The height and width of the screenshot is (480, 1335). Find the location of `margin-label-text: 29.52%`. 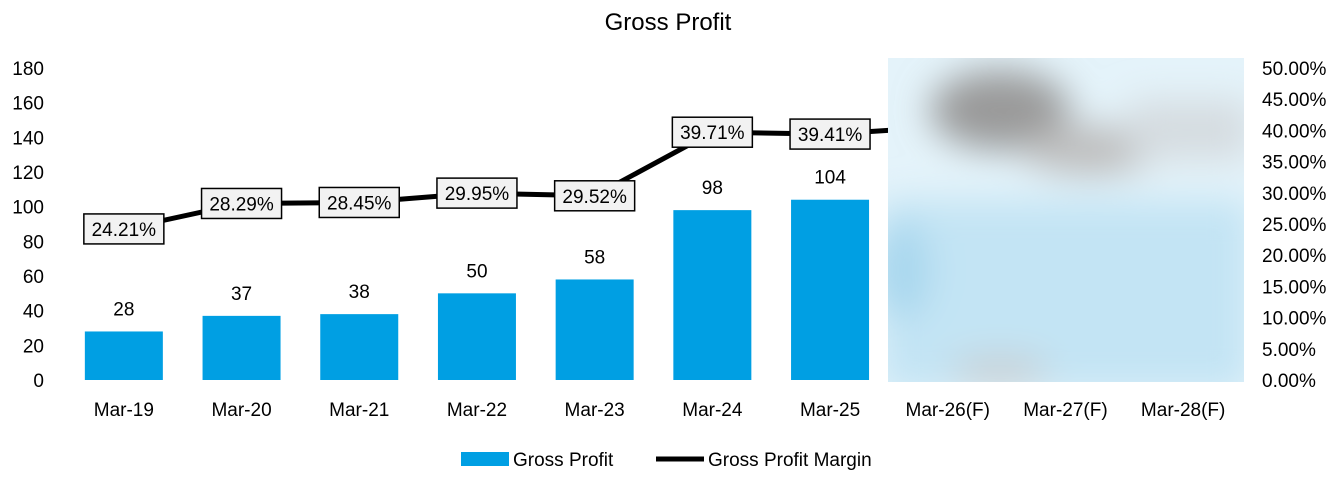

margin-label-text: 29.52% is located at coordinates (594, 197).